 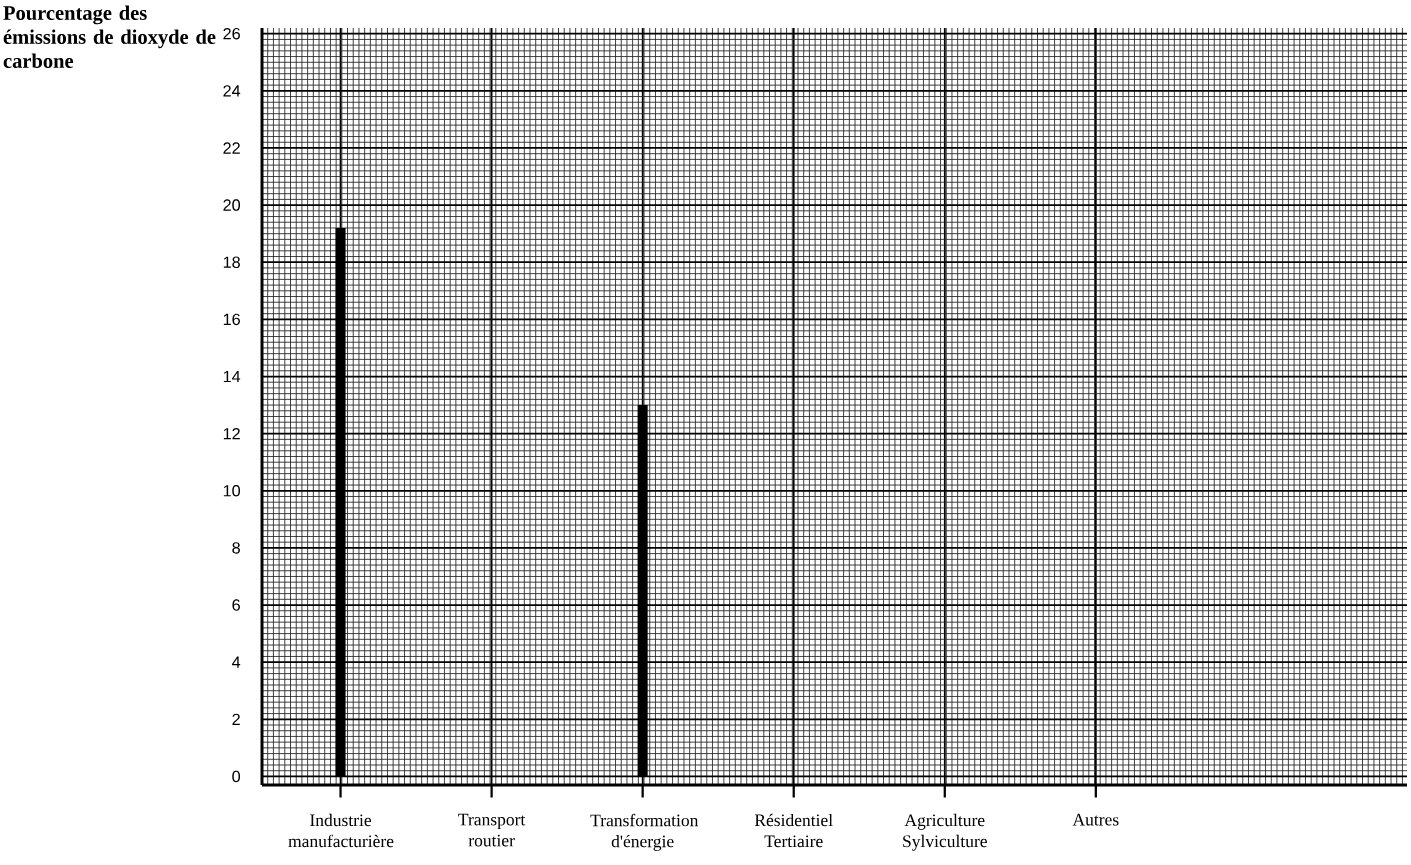 I want to click on y-tick-label: 14, so click(x=232, y=376).